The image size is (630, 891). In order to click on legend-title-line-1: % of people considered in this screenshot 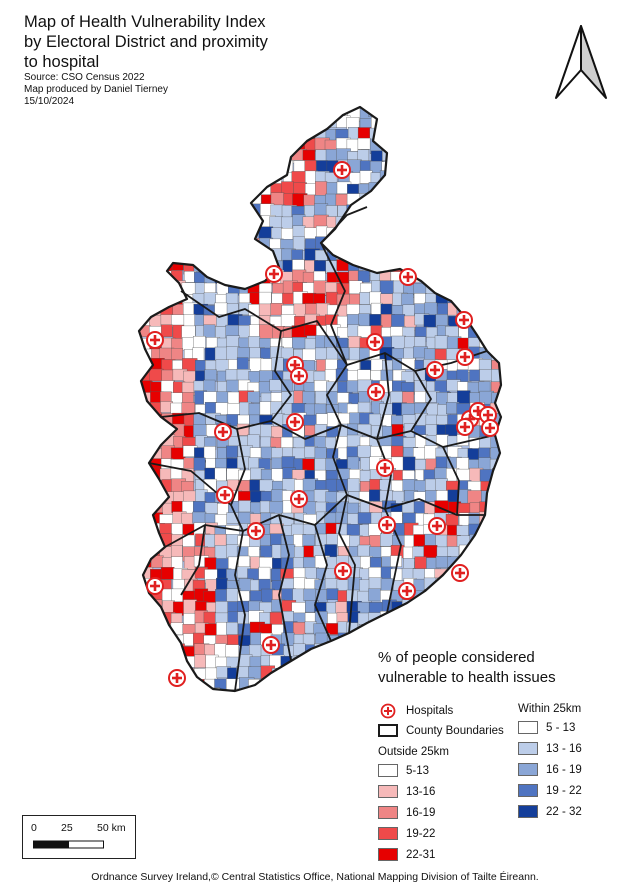, I will do `click(456, 657)`.